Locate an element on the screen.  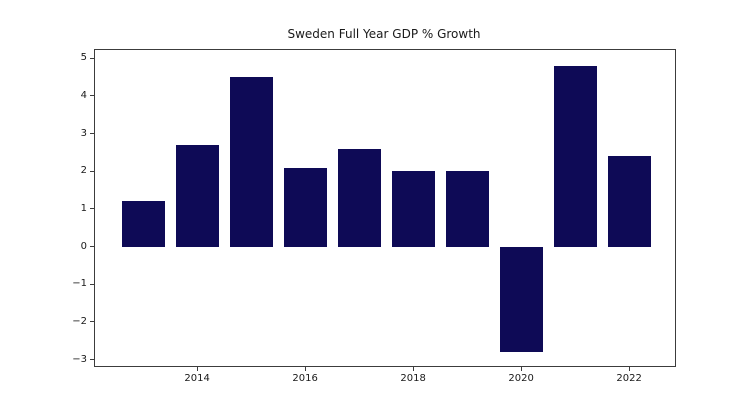
y-tick-label--1: −1 is located at coordinates (79, 284).